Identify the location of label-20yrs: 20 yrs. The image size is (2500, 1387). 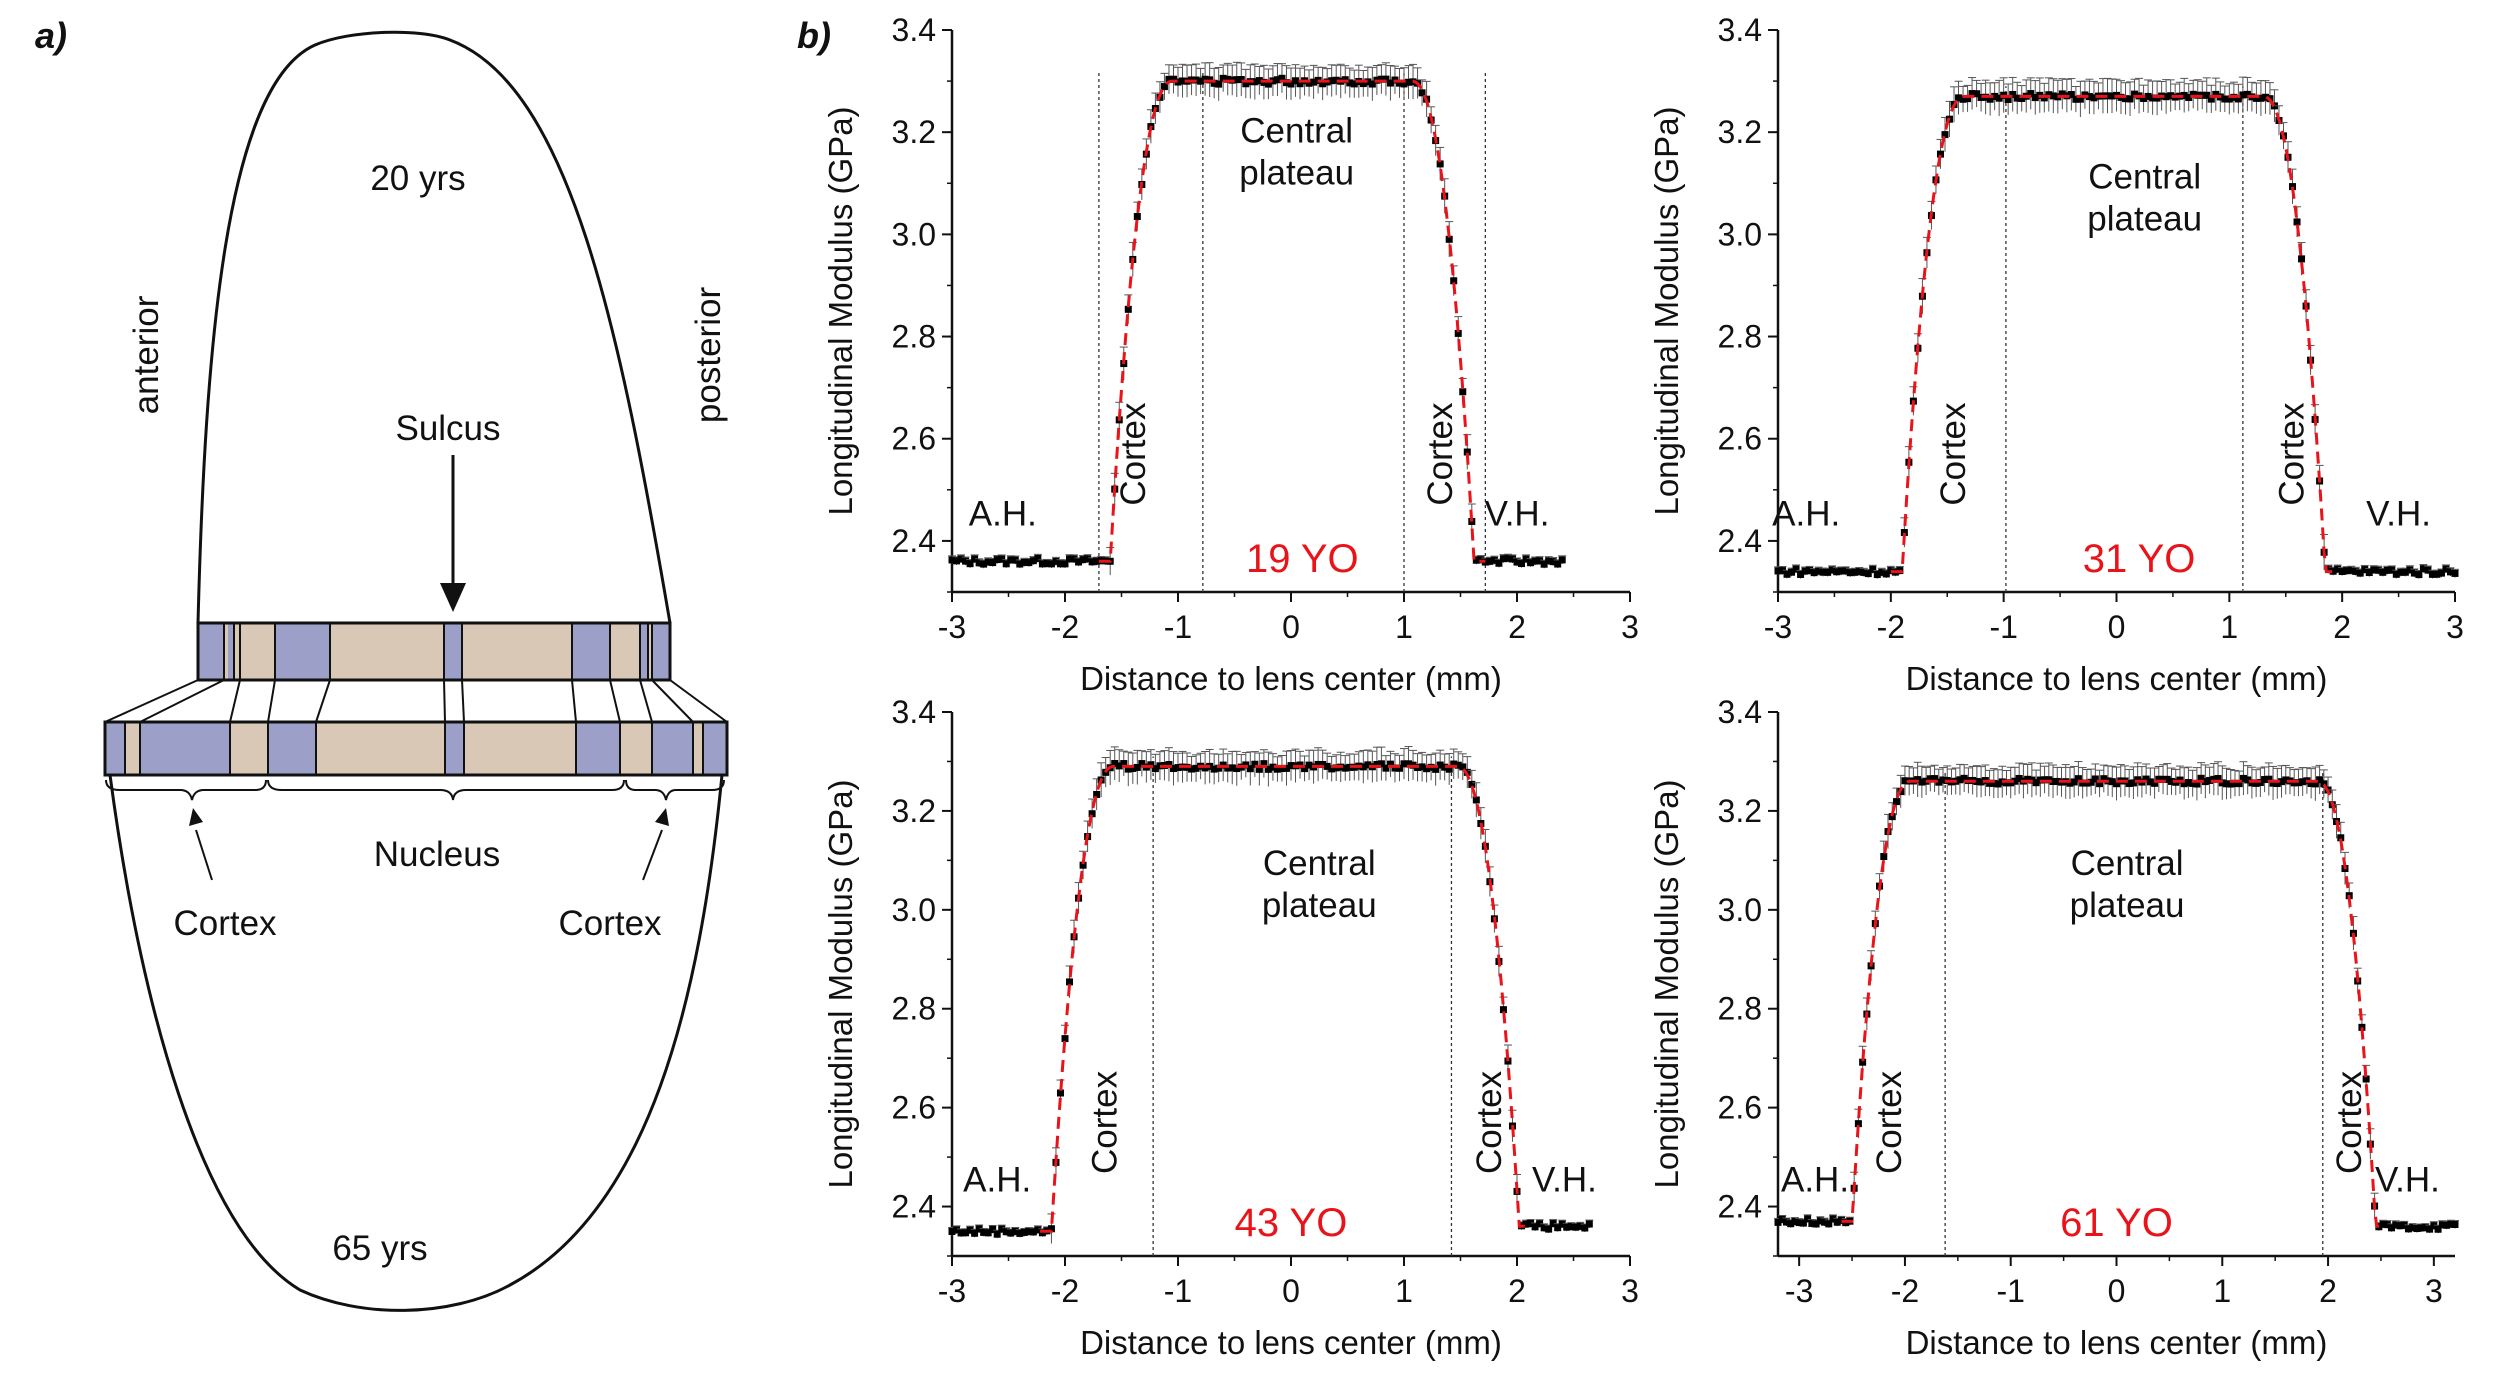
(417, 178).